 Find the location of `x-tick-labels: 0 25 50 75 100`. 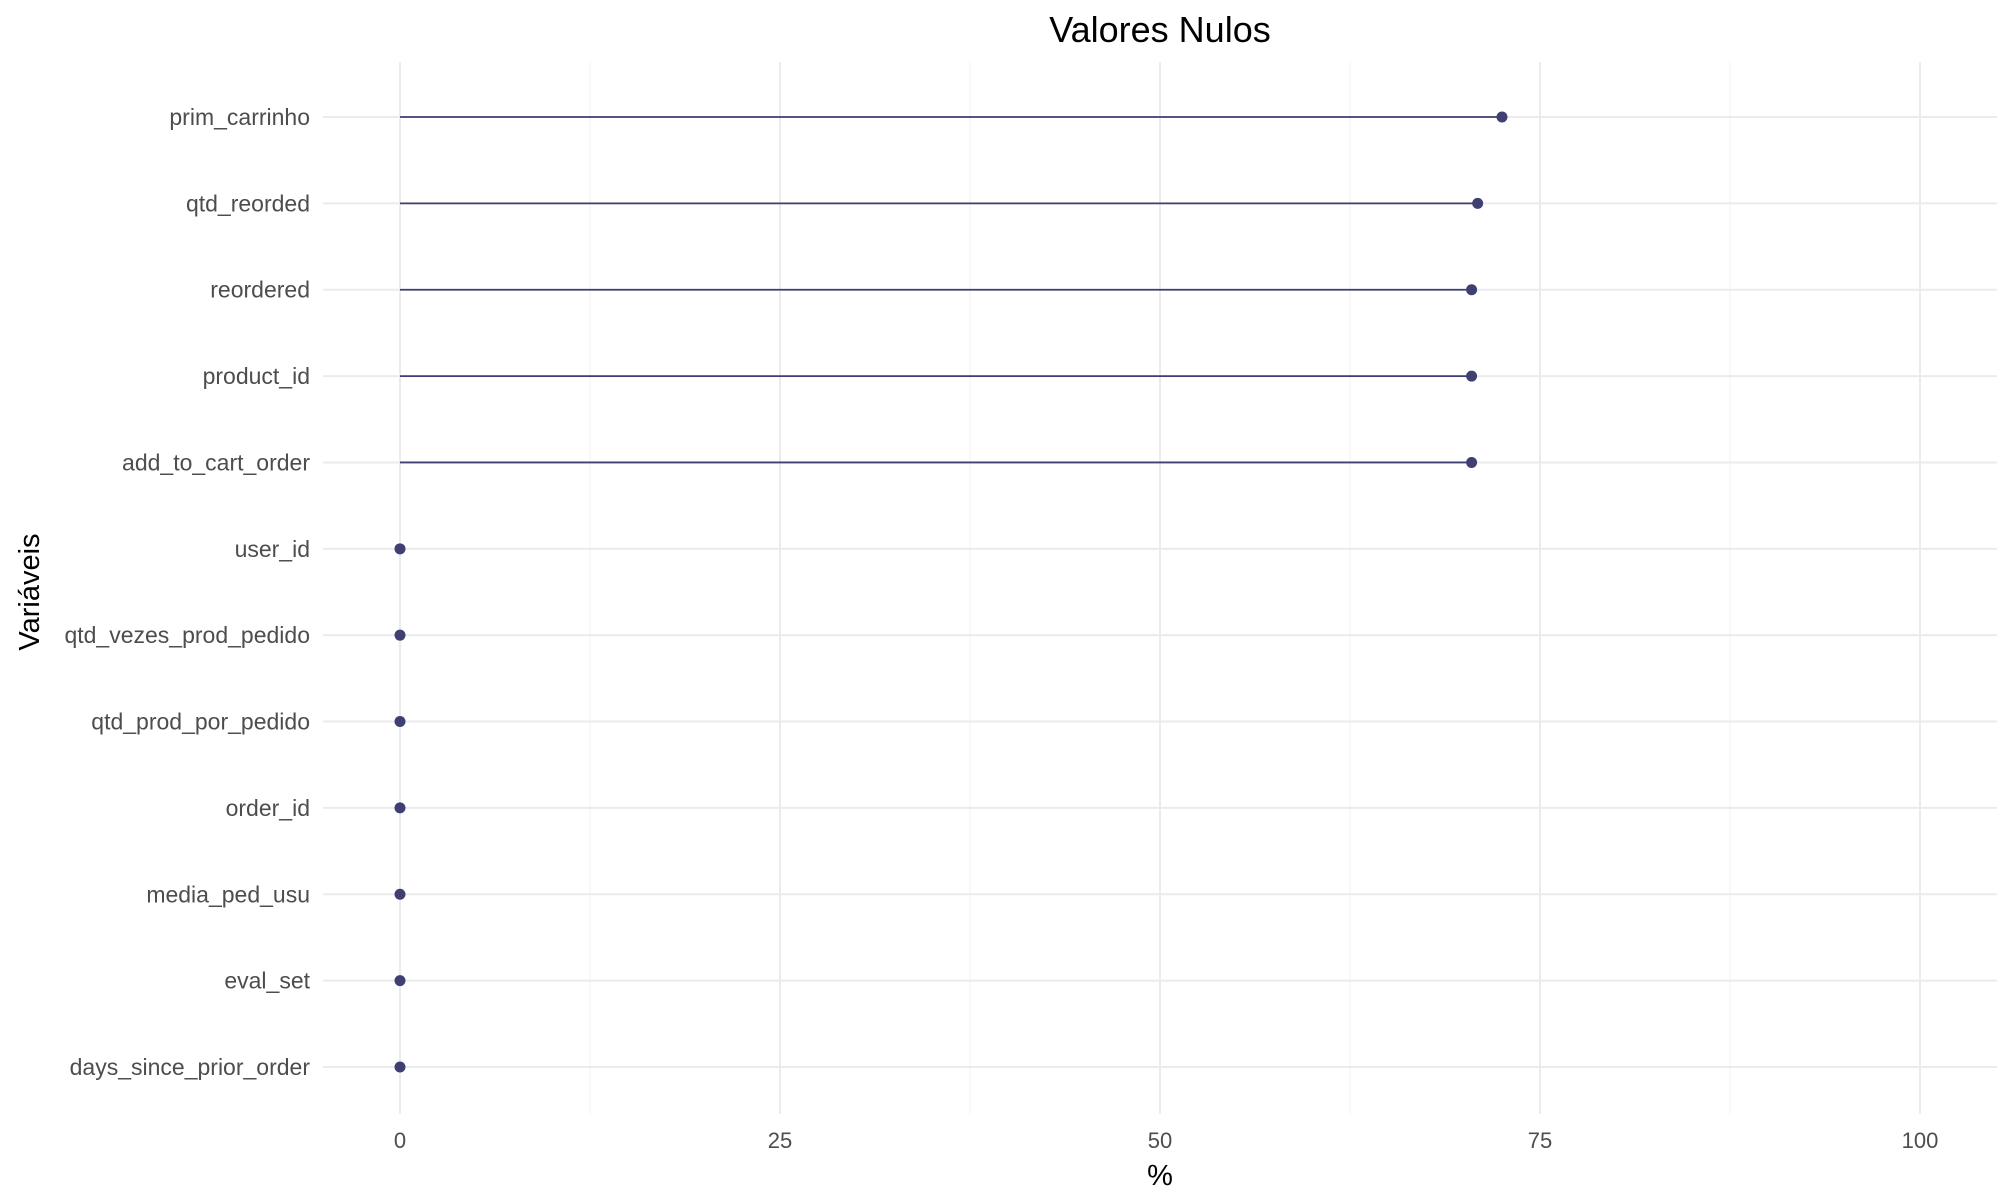

x-tick-labels: 0 25 50 75 100 is located at coordinates (1166, 1140).